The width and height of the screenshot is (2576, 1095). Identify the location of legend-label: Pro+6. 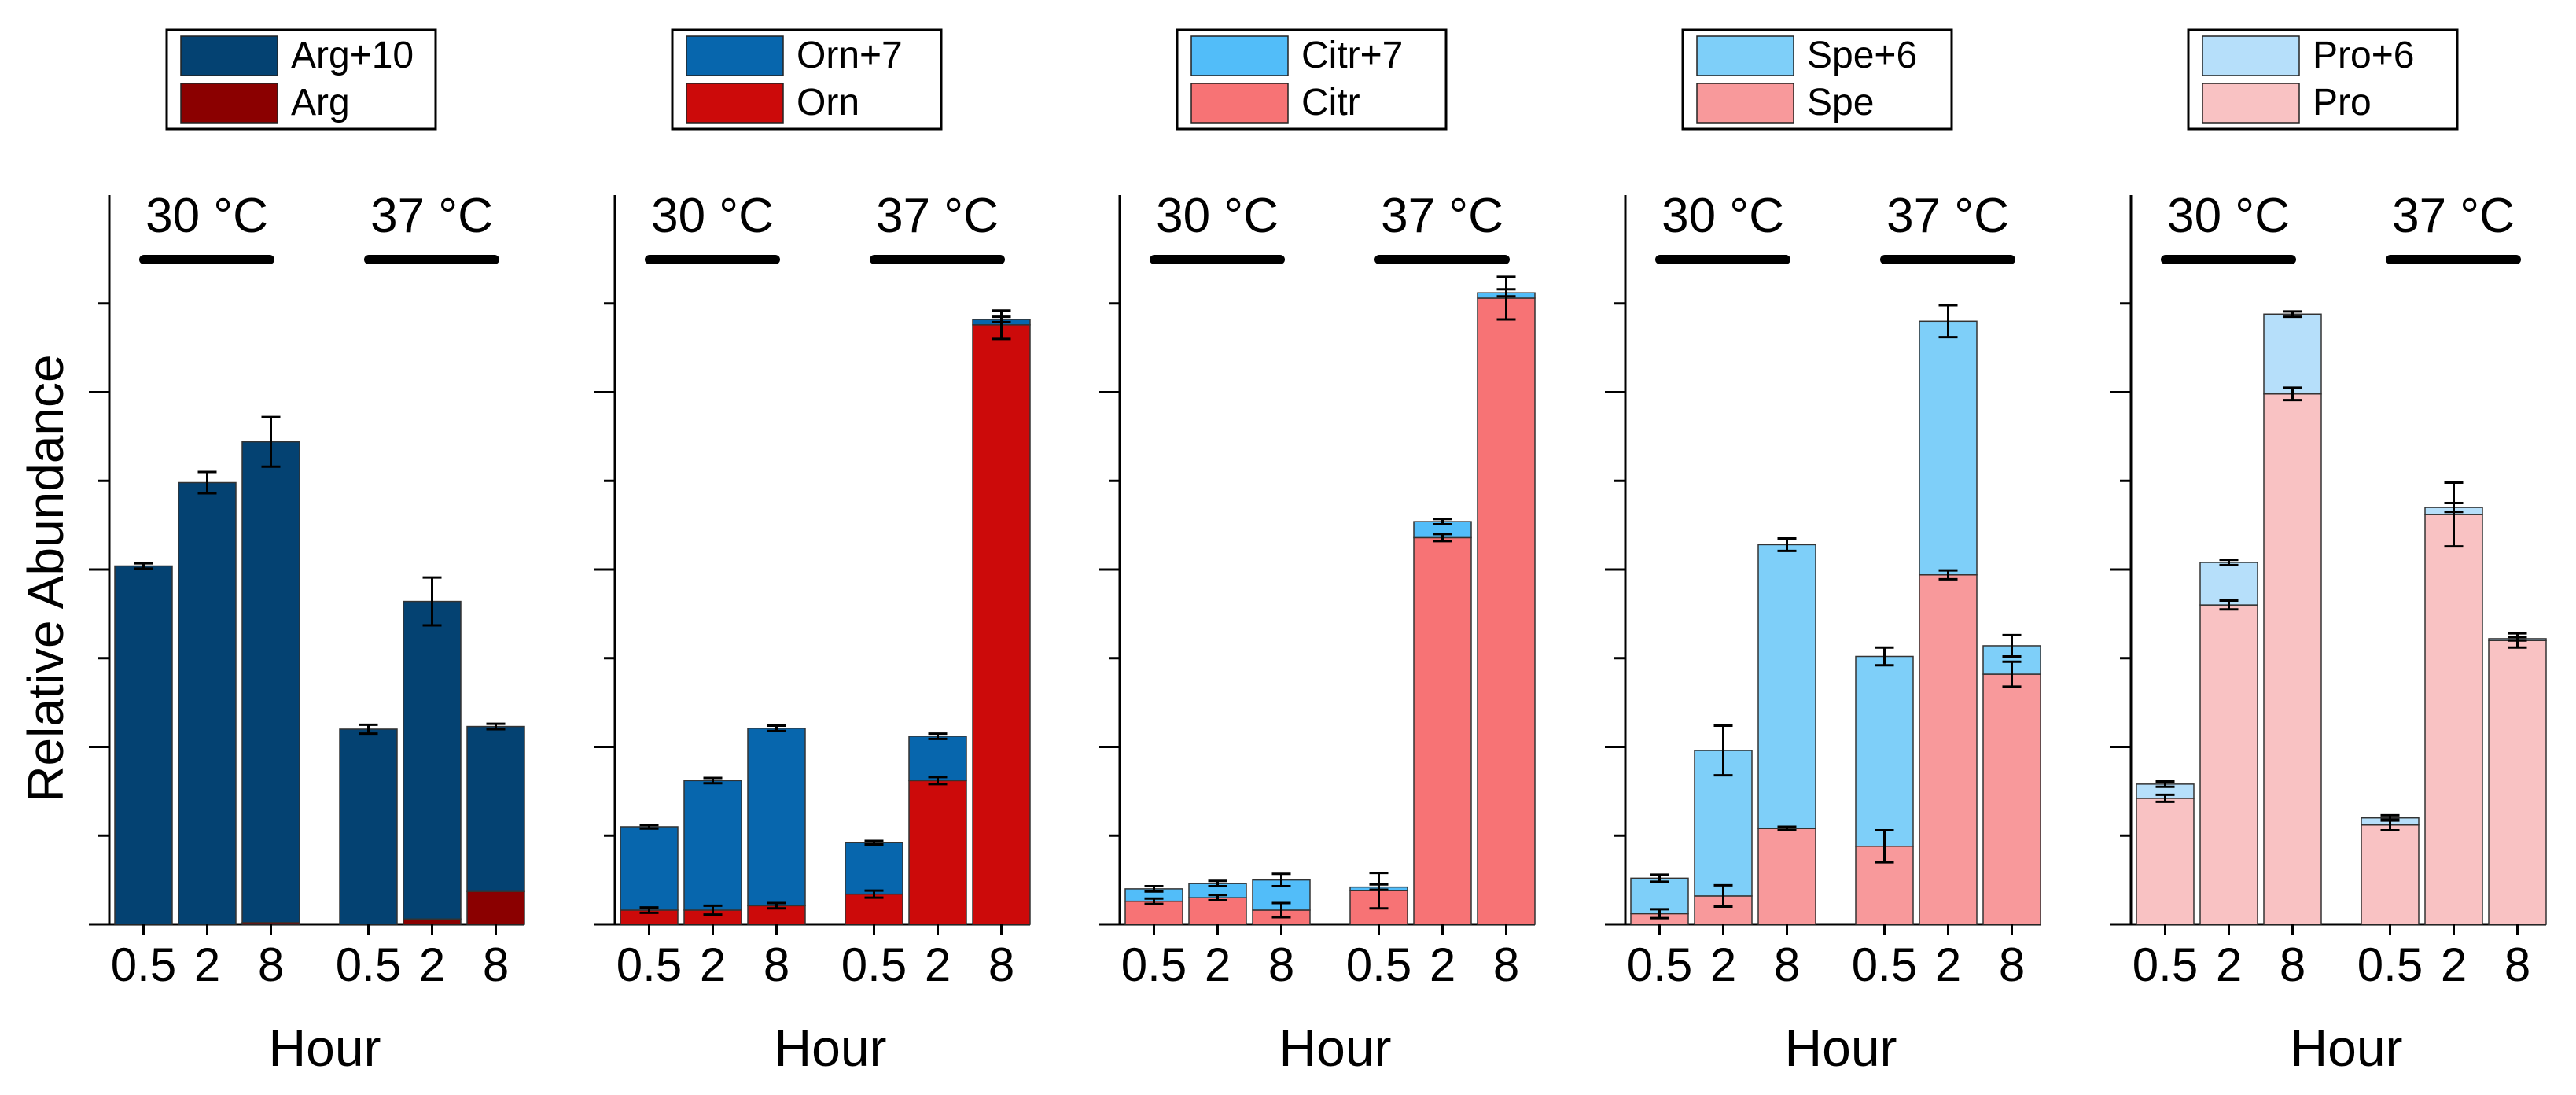
(2363, 55).